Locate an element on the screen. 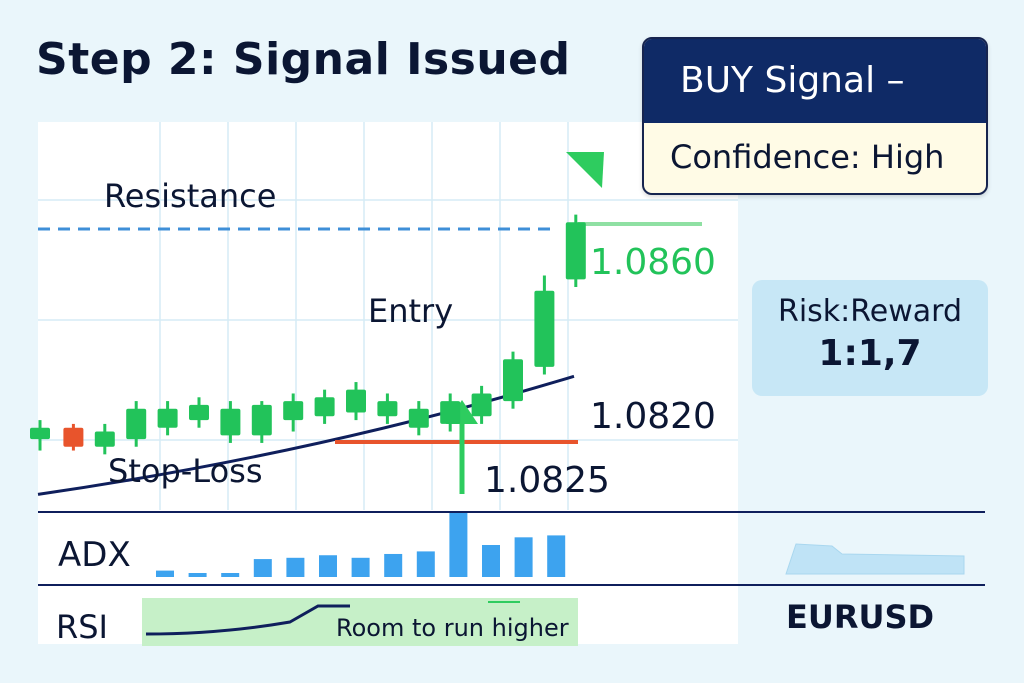  adx-panel is located at coordinates (511, 548).